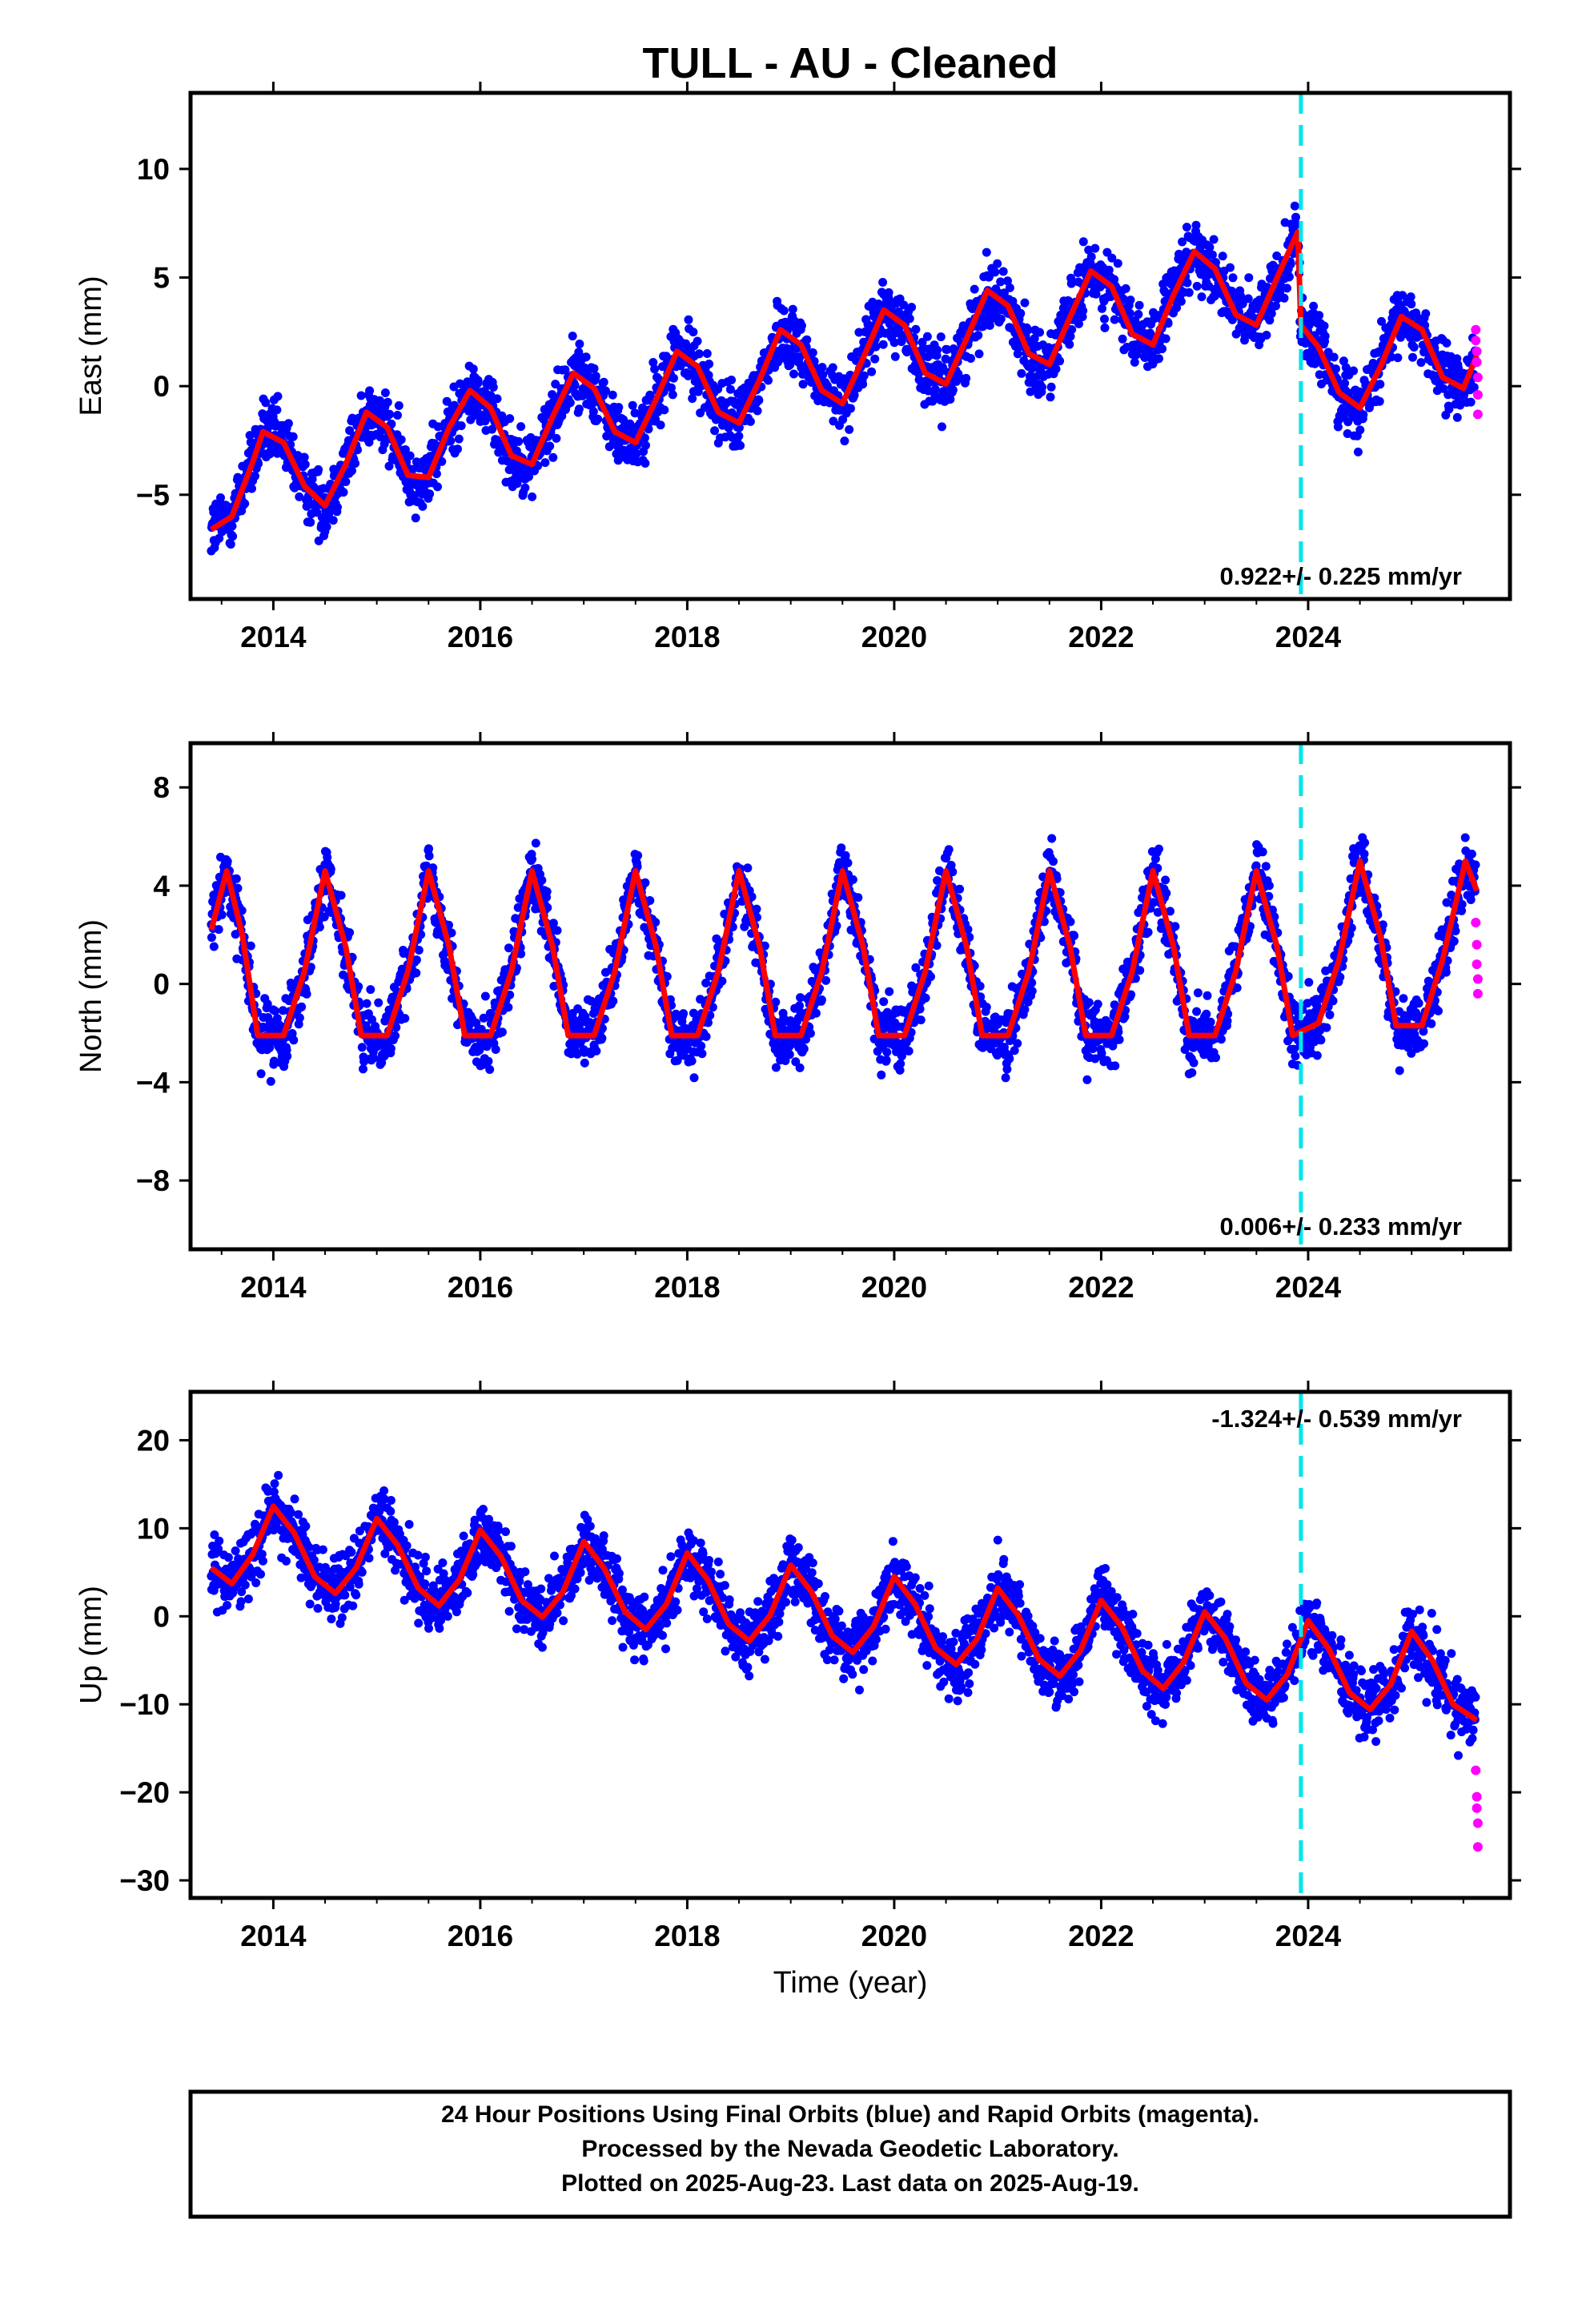  I want to click on y-tick-label: −5, so click(153, 496).